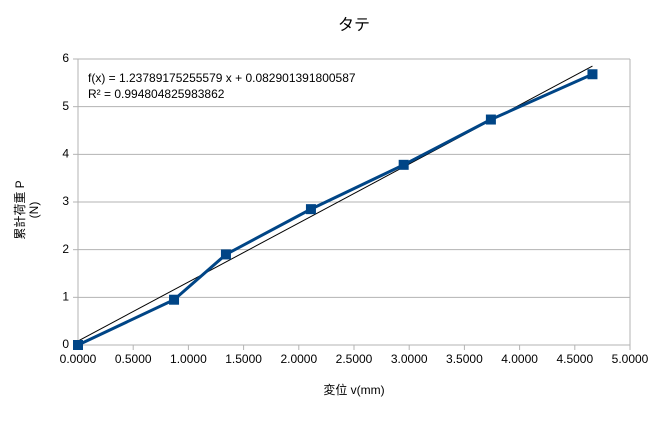 This screenshot has height=422, width=656. What do you see at coordinates (34, 210) in the screenshot?
I see `y-axis-label-line: (N)` at bounding box center [34, 210].